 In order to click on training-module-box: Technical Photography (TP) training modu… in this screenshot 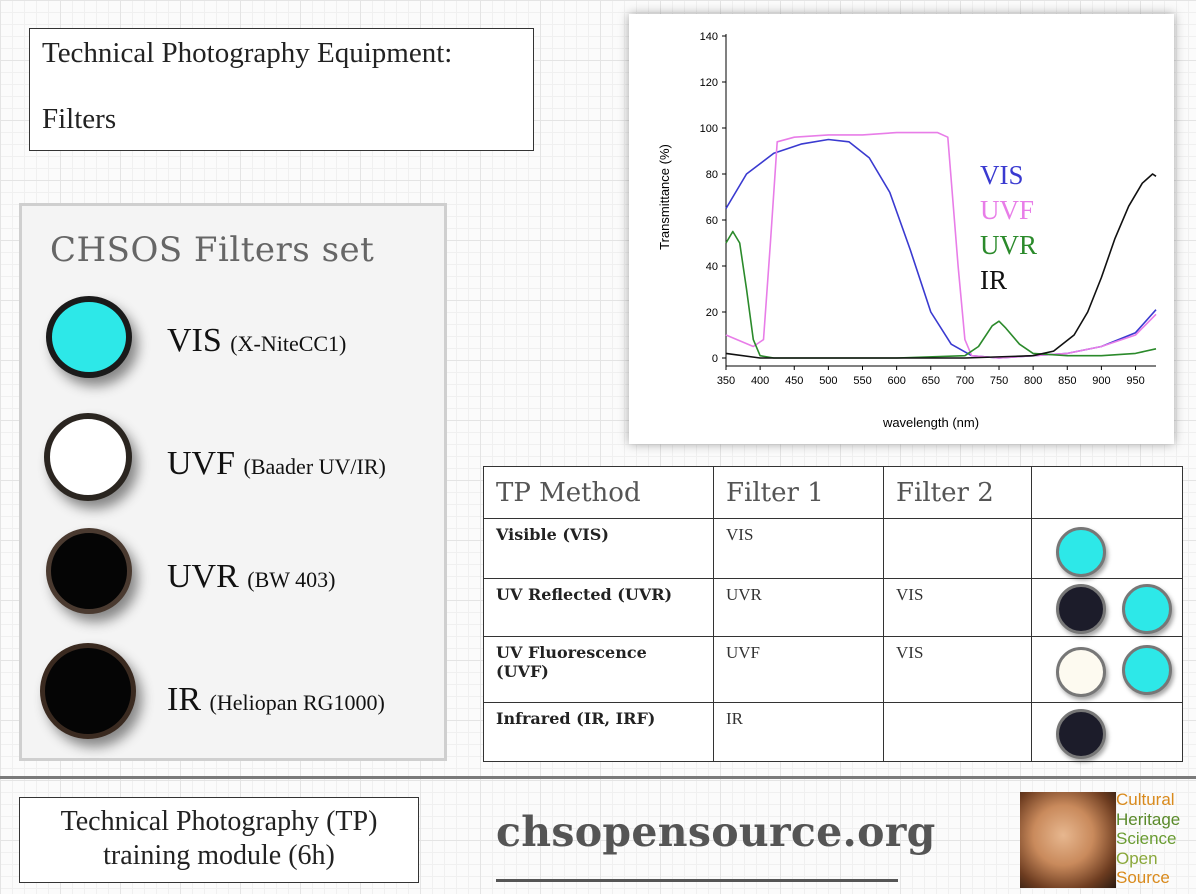, I will do `click(219, 840)`.